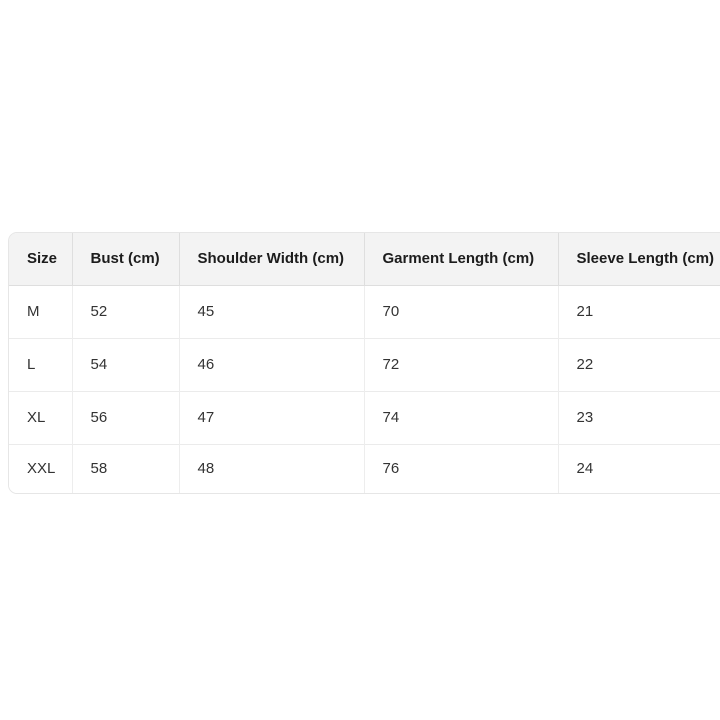 The image size is (720, 720). I want to click on column-header-sleeve-length: Sleeve Length (cm), so click(638, 259).